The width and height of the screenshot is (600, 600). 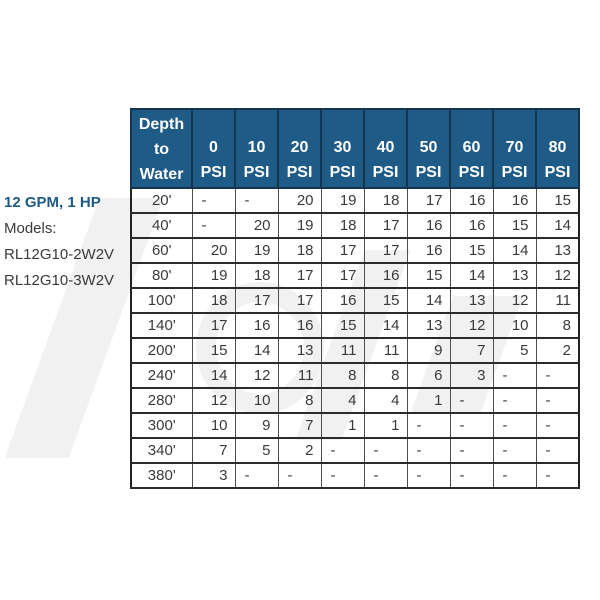 What do you see at coordinates (428, 375) in the screenshot?
I see `value-cell: 6` at bounding box center [428, 375].